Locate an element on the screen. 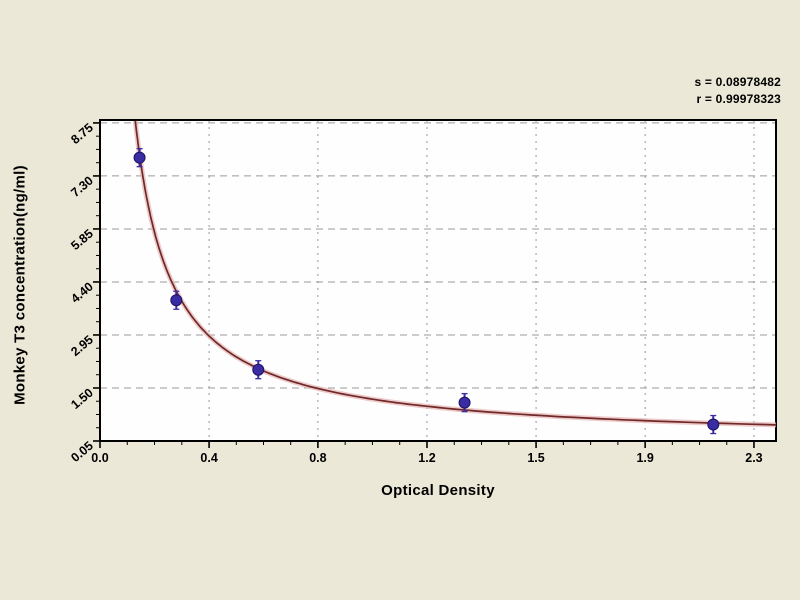 The width and height of the screenshot is (800, 600). svg-text: 1.50 is located at coordinates (82, 399).